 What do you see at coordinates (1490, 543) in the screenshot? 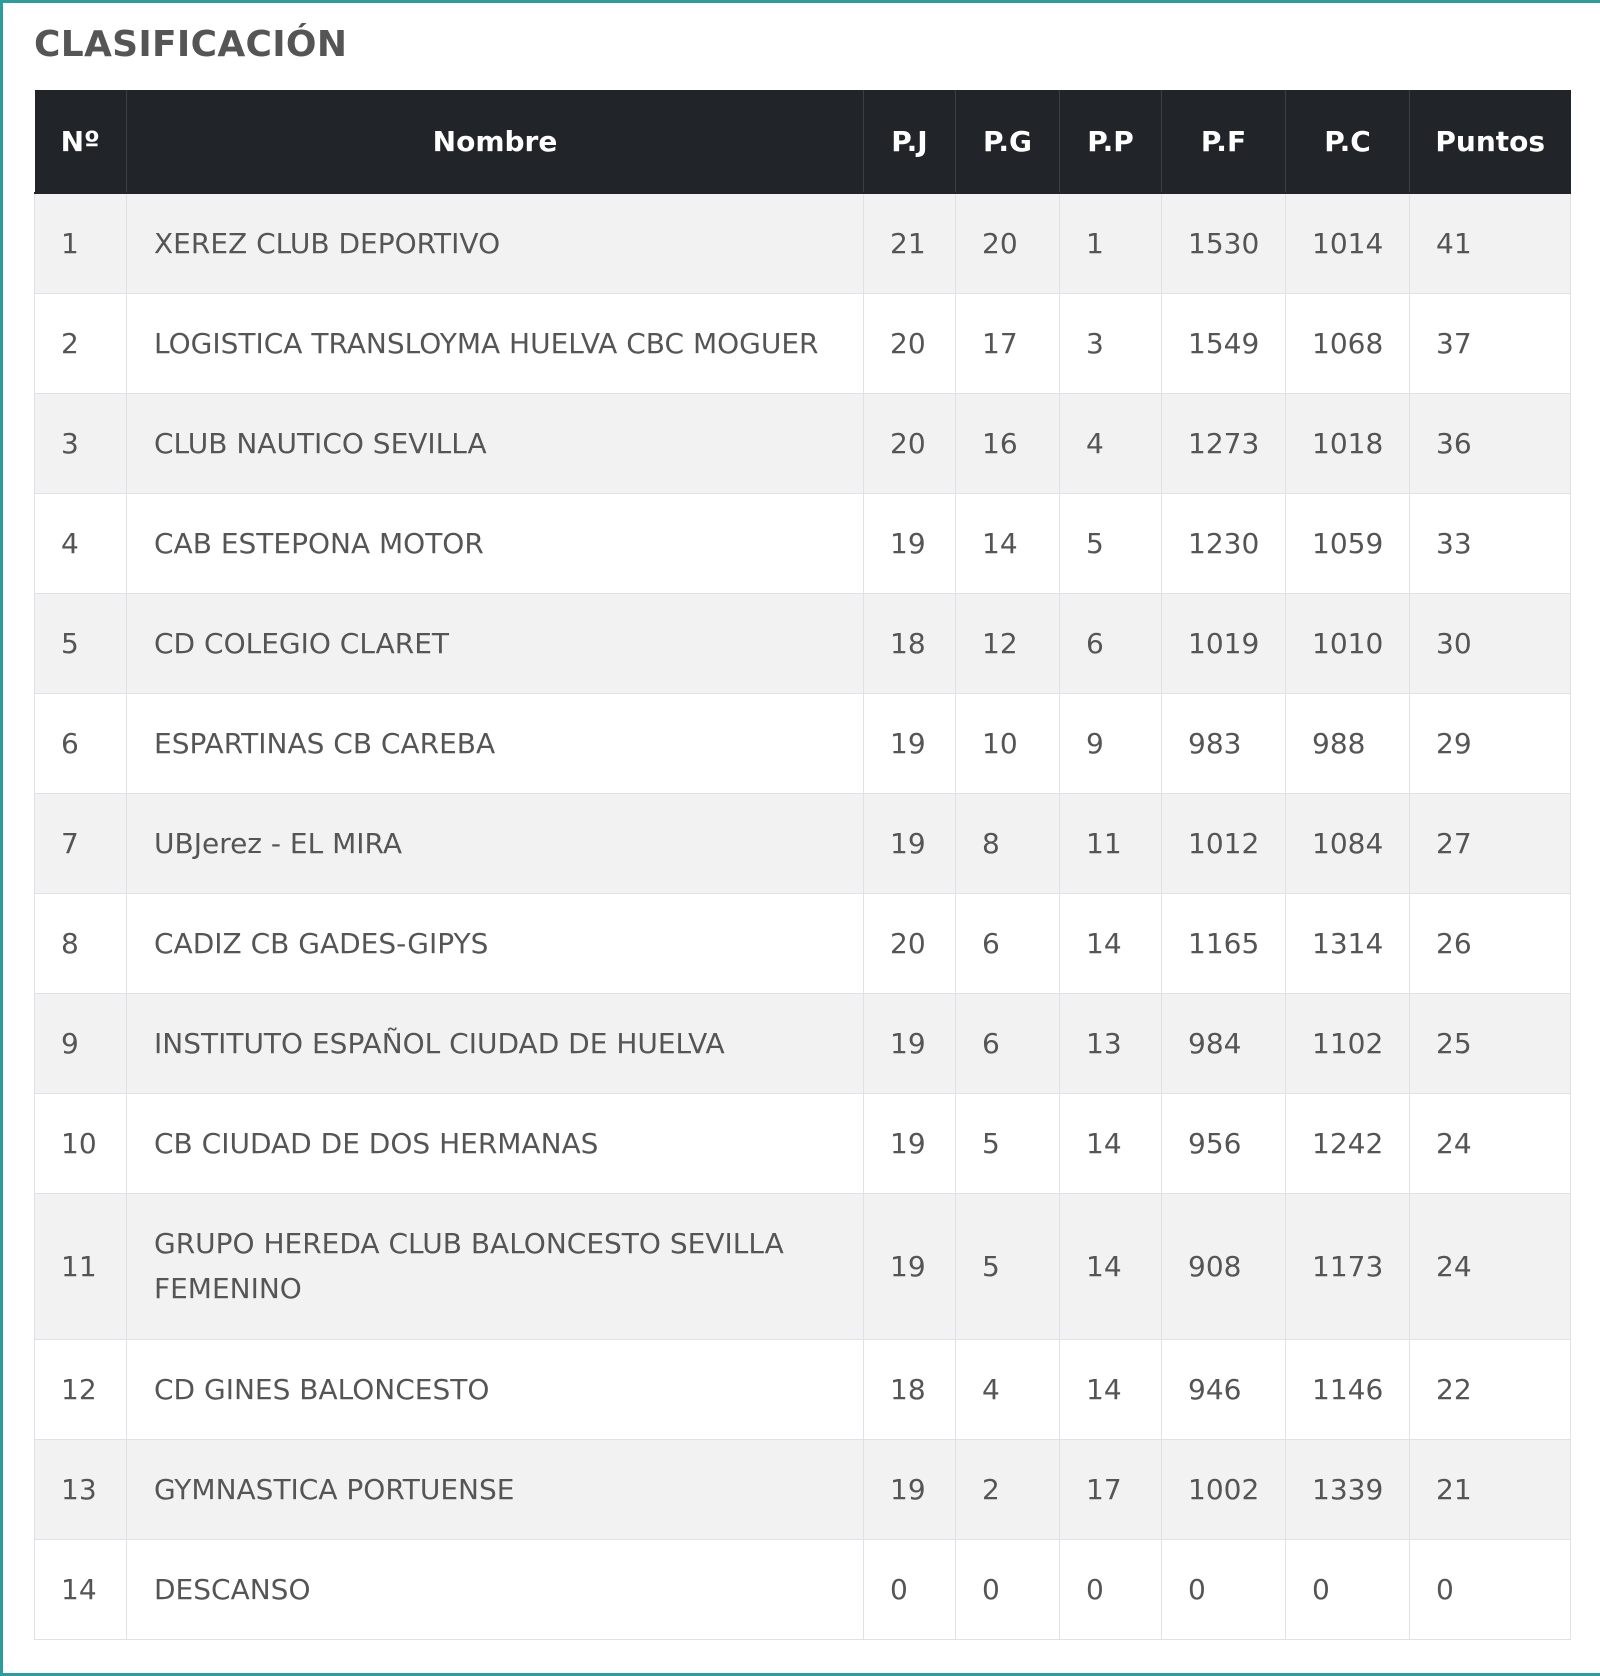
I see `cell-points: 33` at bounding box center [1490, 543].